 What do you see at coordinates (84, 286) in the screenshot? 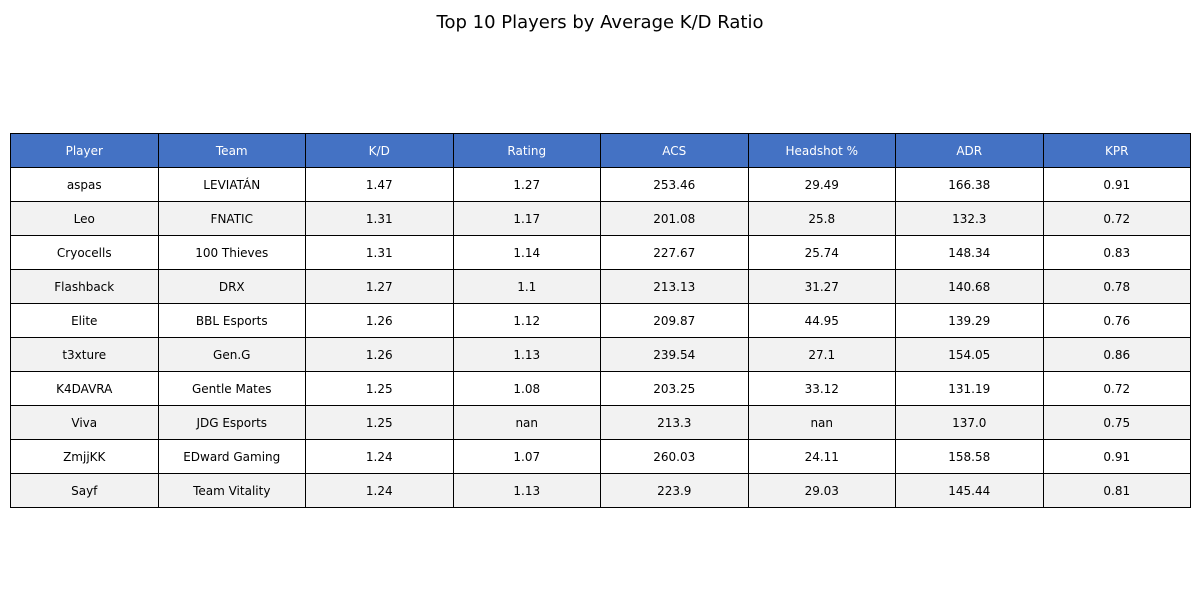
I see `table-cell: Flashback` at bounding box center [84, 286].